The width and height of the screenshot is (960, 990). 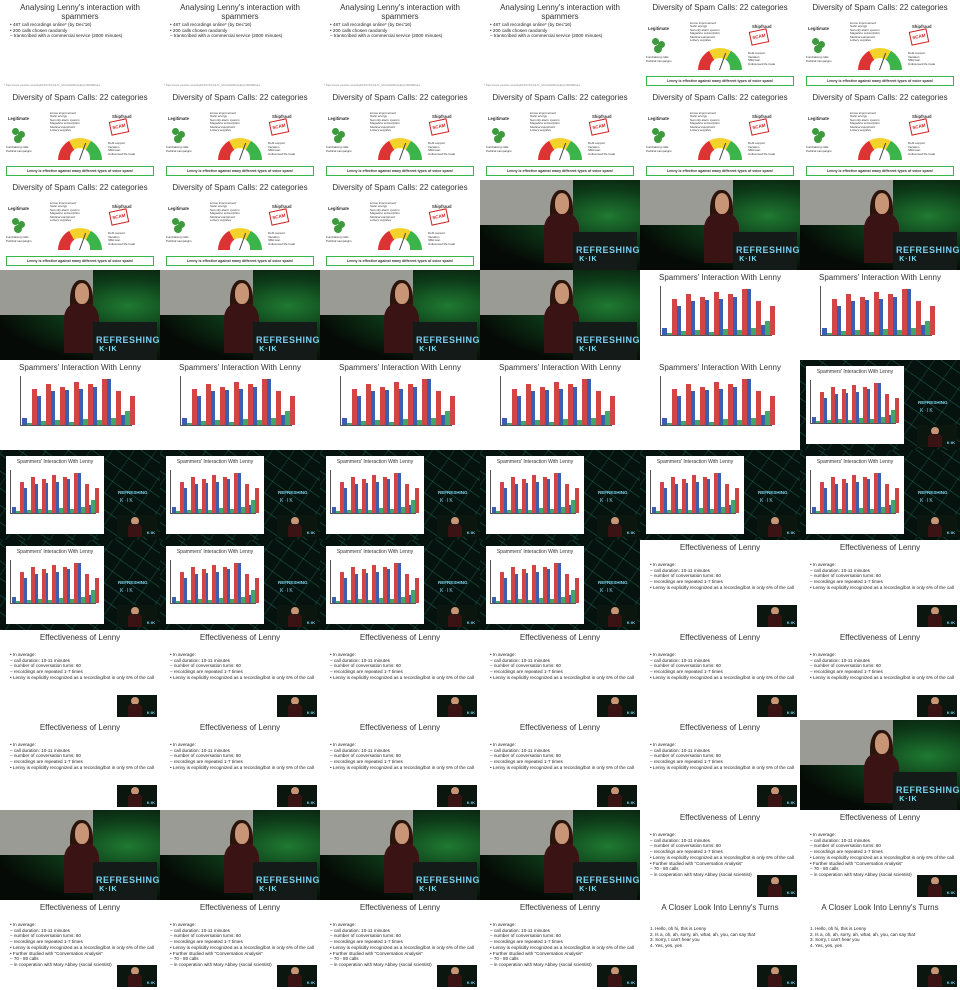 I want to click on slide-card: Spammers' Interaction With Lenny, so click(x=215, y=585).